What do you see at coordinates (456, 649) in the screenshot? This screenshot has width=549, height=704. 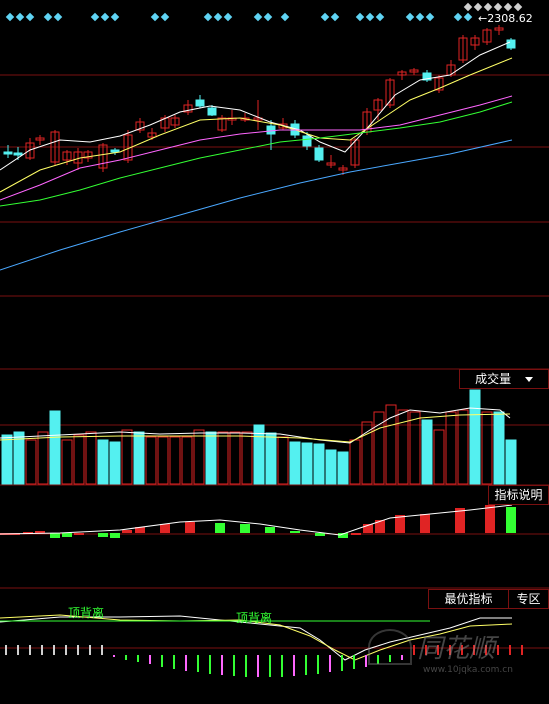 I see `watermark-brand: 同花顺` at bounding box center [456, 649].